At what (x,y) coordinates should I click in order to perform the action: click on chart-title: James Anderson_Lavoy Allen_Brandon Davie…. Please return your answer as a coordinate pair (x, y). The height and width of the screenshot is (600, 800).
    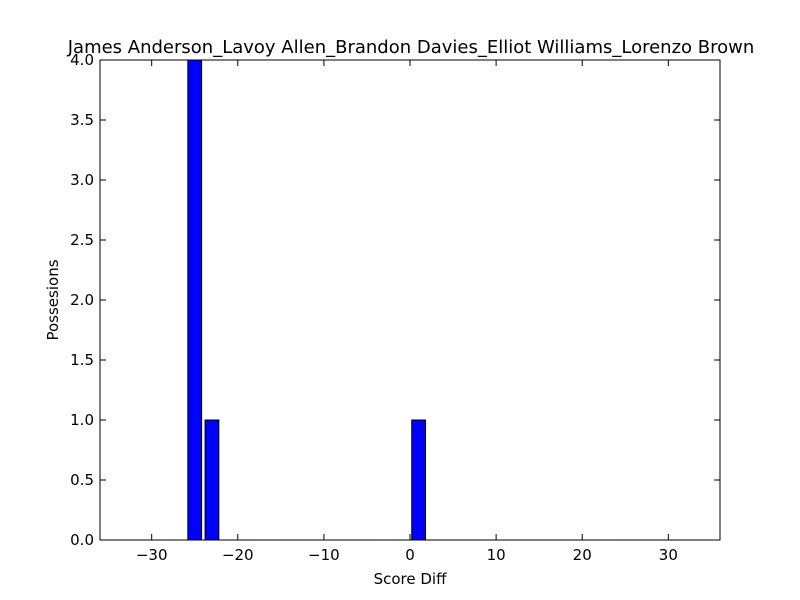
    Looking at the image, I should click on (411, 47).